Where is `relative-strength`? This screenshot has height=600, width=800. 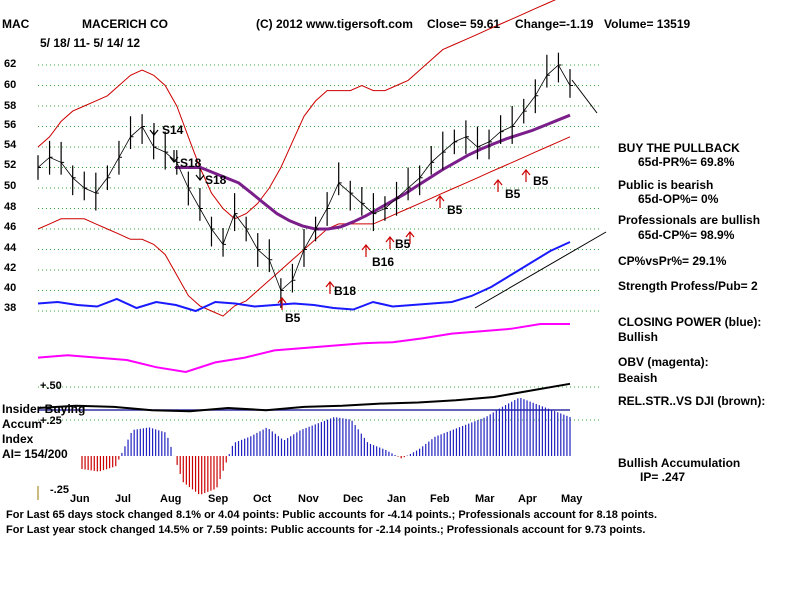
relative-strength is located at coordinates (304, 397).